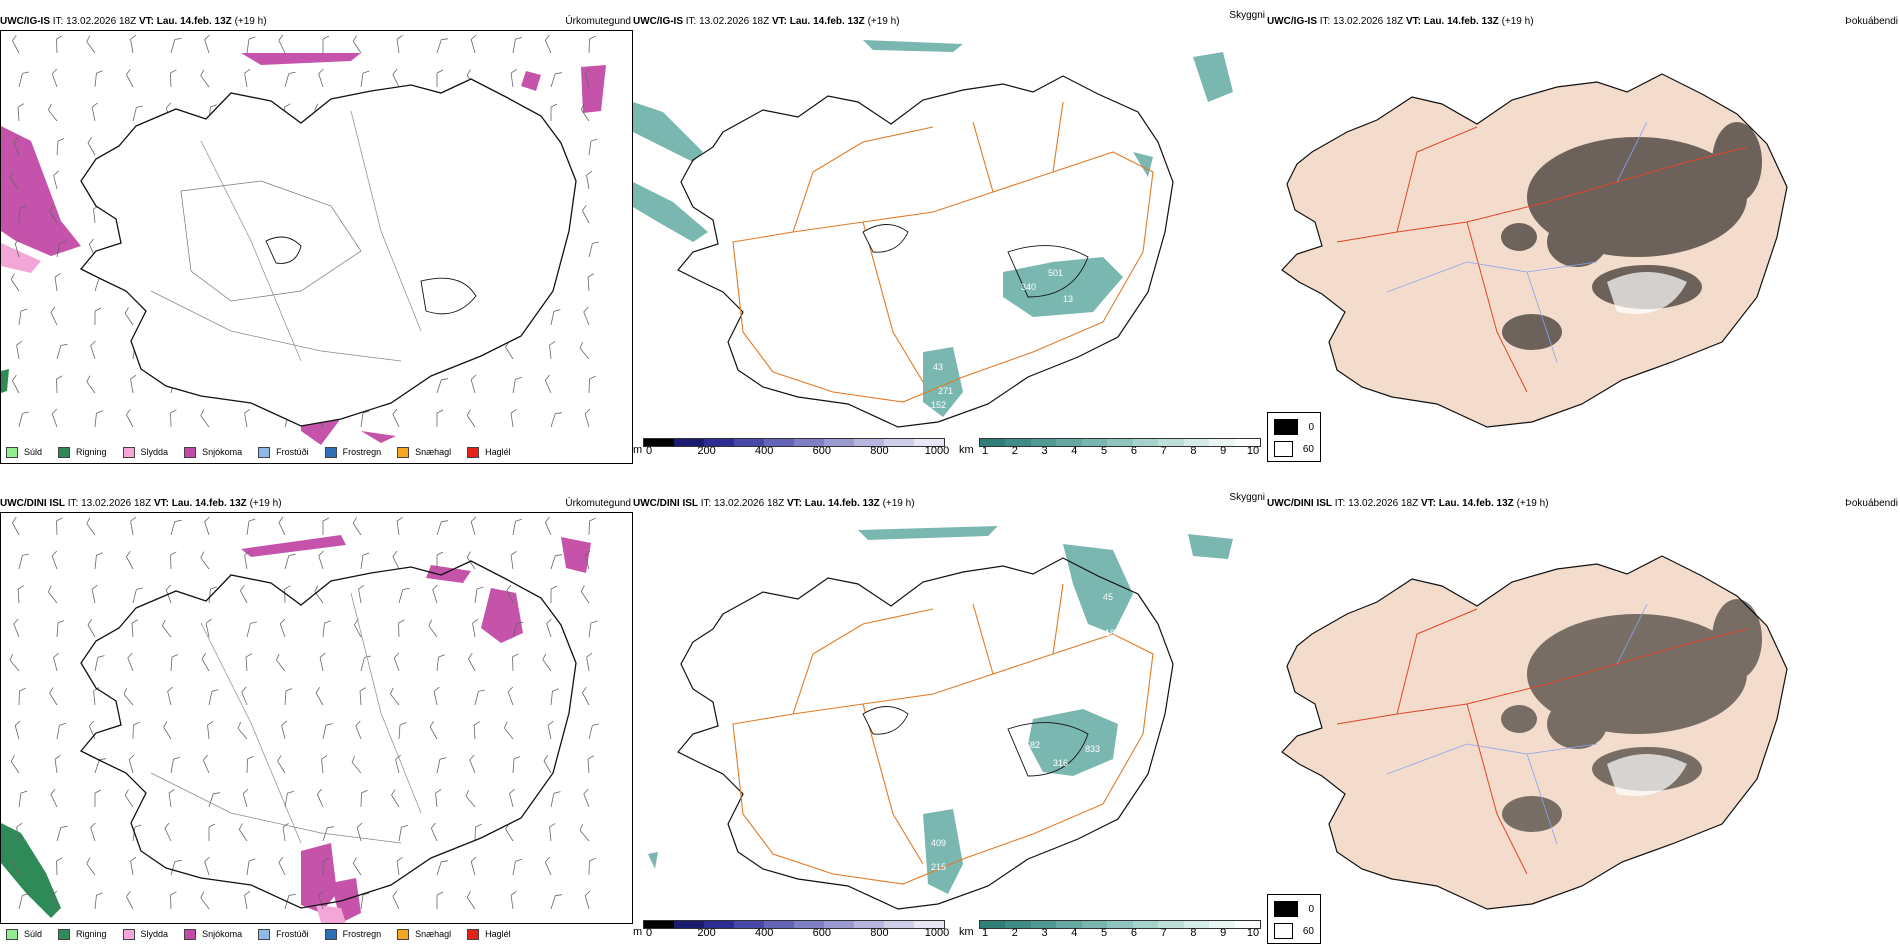 The width and height of the screenshot is (1900, 950). Describe the element at coordinates (1340, 503) in the screenshot. I see `it-label: IT:` at that location.